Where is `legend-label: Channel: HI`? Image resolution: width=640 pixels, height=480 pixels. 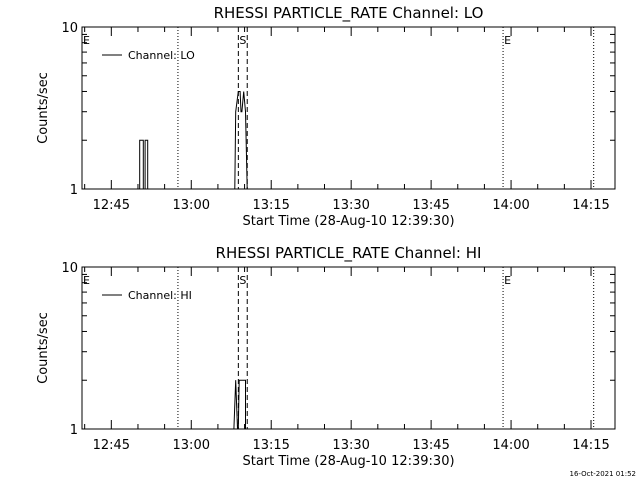 legend-label: Channel: HI is located at coordinates (160, 295).